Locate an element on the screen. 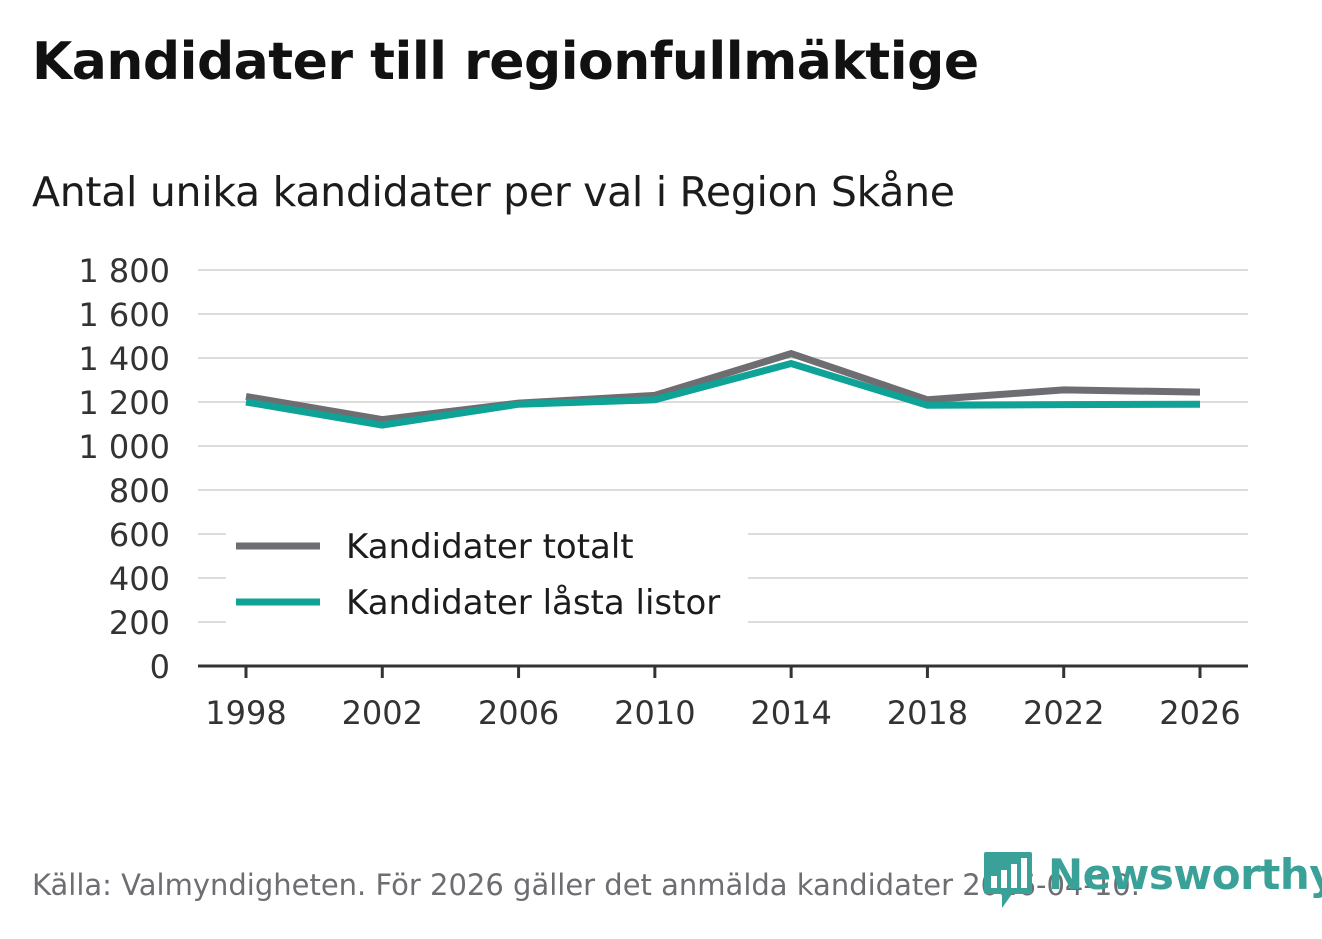  brand-name: Newsworthy is located at coordinates (1185, 874).